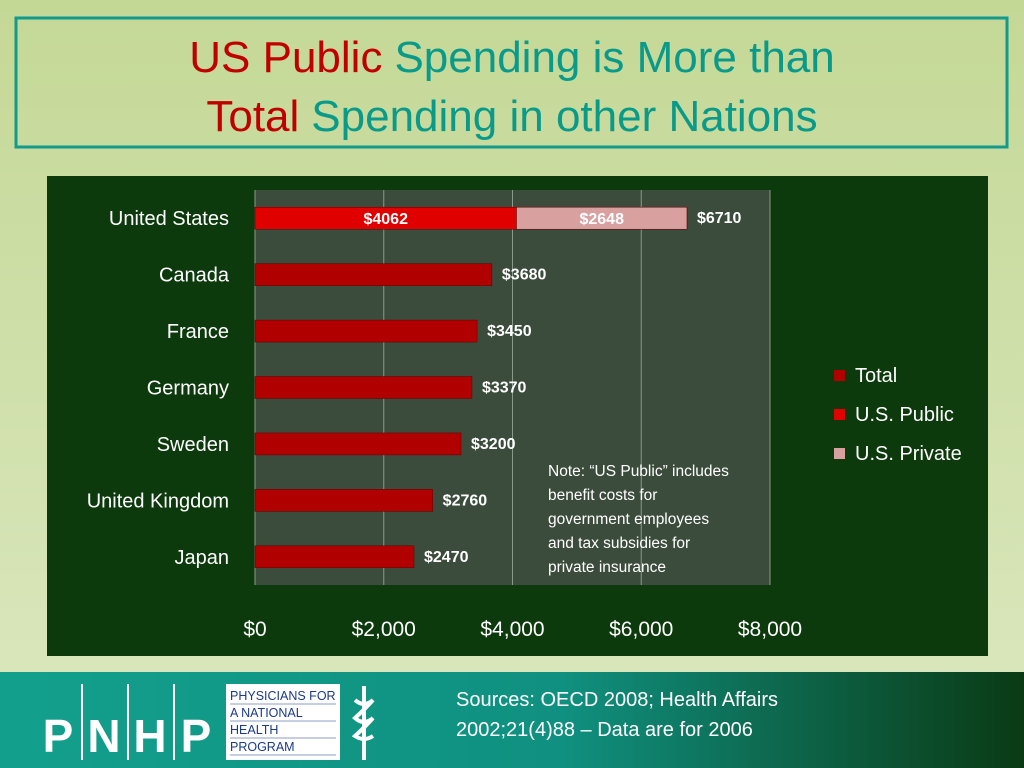 This screenshot has width=1024, height=768. Describe the element at coordinates (254, 629) in the screenshot. I see `x-tick-label: $0` at that location.